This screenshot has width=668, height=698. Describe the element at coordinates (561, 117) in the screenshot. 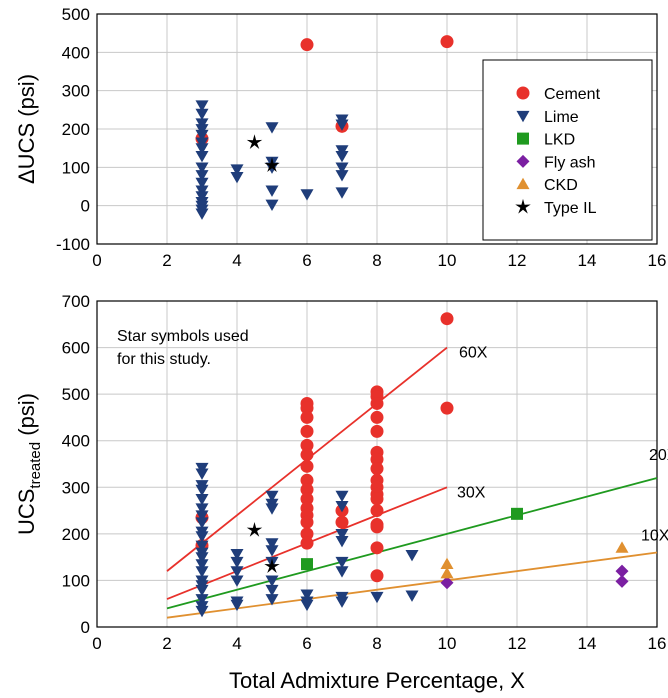

I see `legend-label: Lime` at that location.